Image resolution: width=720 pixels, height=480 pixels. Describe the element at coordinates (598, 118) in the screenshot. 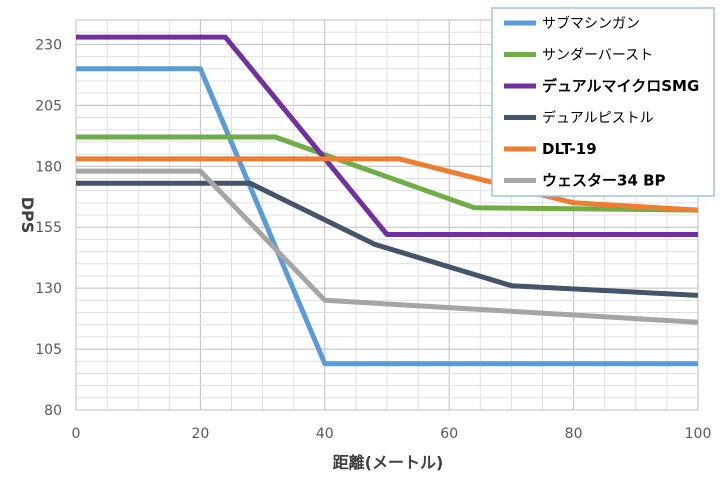

I see `legend-label: デュアルピストル` at that location.